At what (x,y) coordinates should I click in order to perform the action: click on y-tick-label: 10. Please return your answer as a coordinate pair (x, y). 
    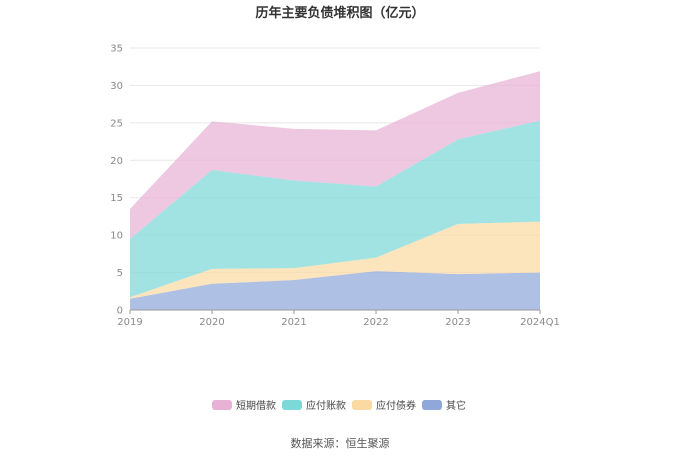
    Looking at the image, I should click on (116, 236).